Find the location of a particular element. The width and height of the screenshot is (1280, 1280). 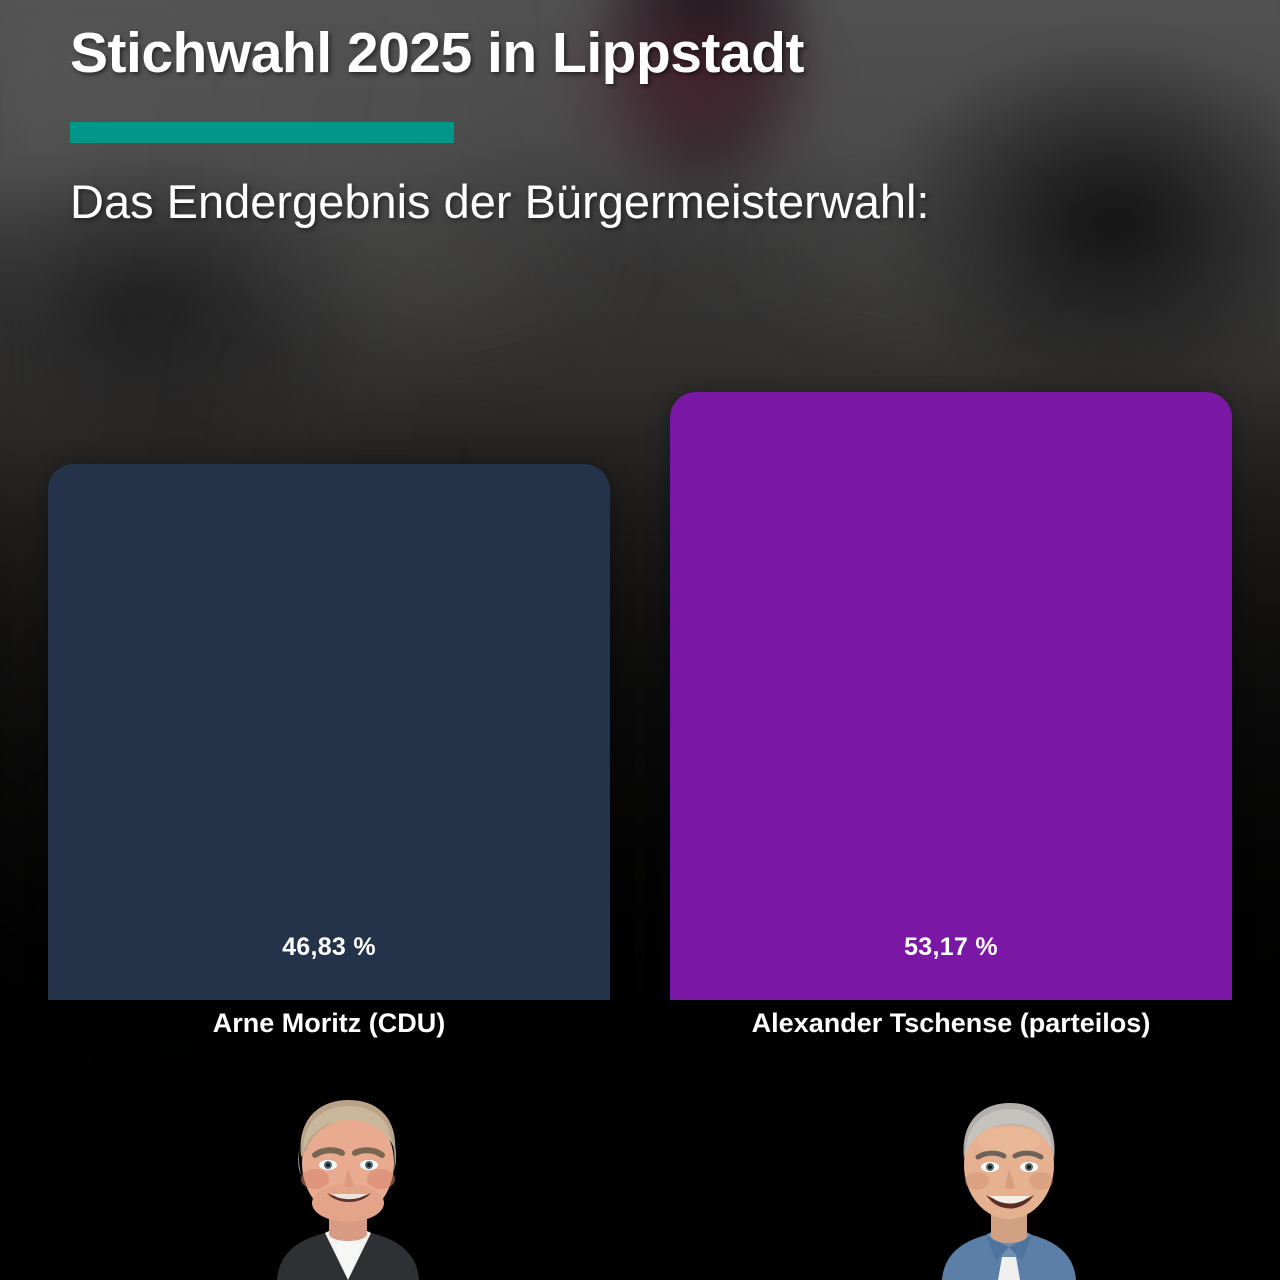

page-title: Stichwahl 2025 in Lippstadt is located at coordinates (437, 53).